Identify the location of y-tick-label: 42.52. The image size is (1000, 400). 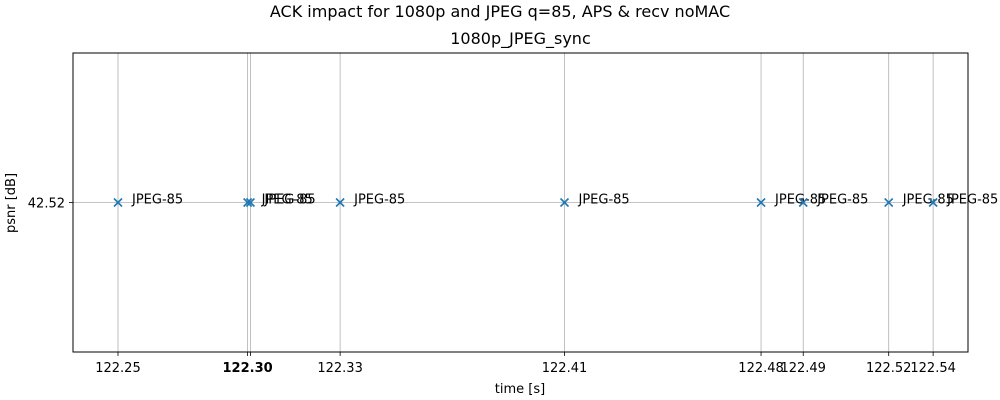
(46, 204).